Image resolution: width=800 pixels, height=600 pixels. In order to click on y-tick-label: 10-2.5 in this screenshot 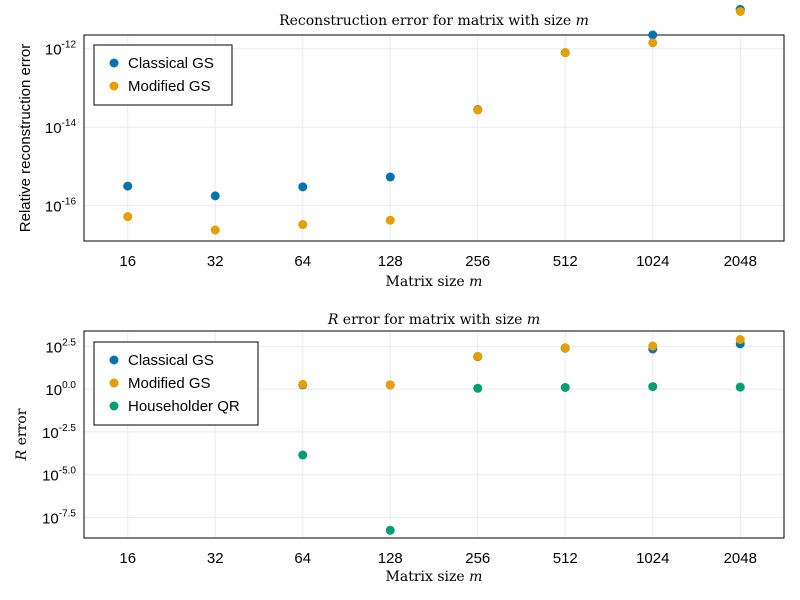, I will do `click(59, 432)`.